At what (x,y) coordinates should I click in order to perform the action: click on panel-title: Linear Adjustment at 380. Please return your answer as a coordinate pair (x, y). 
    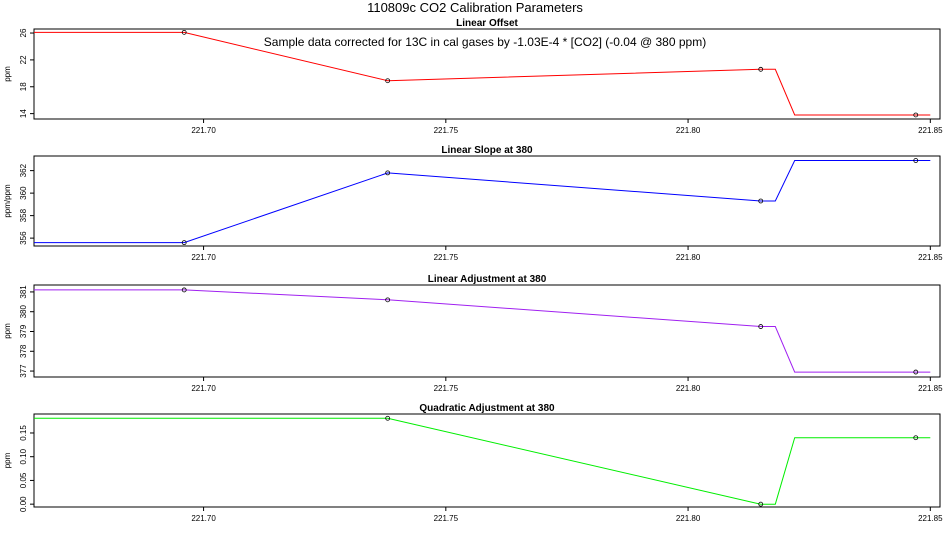
    Looking at the image, I should click on (487, 279).